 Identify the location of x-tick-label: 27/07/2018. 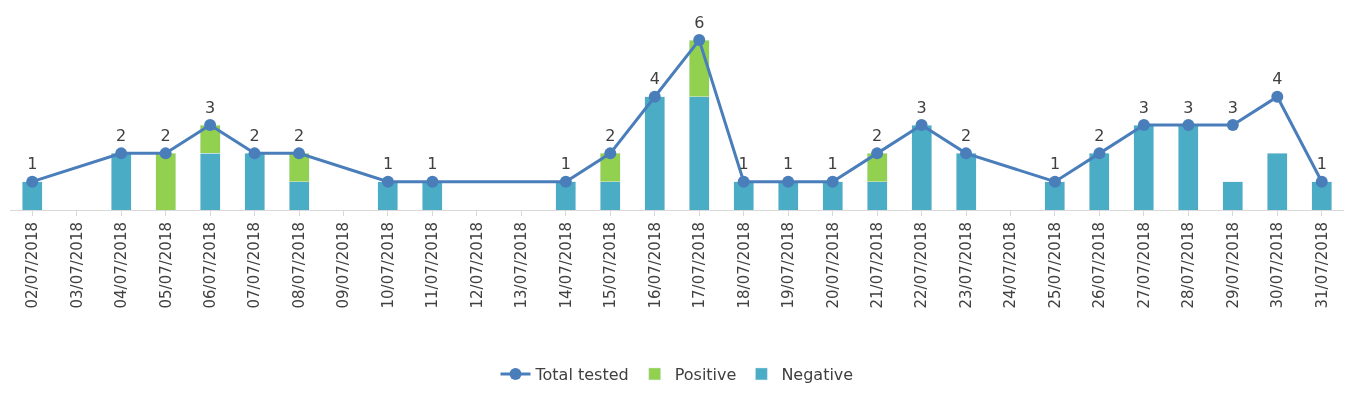
(1143, 265).